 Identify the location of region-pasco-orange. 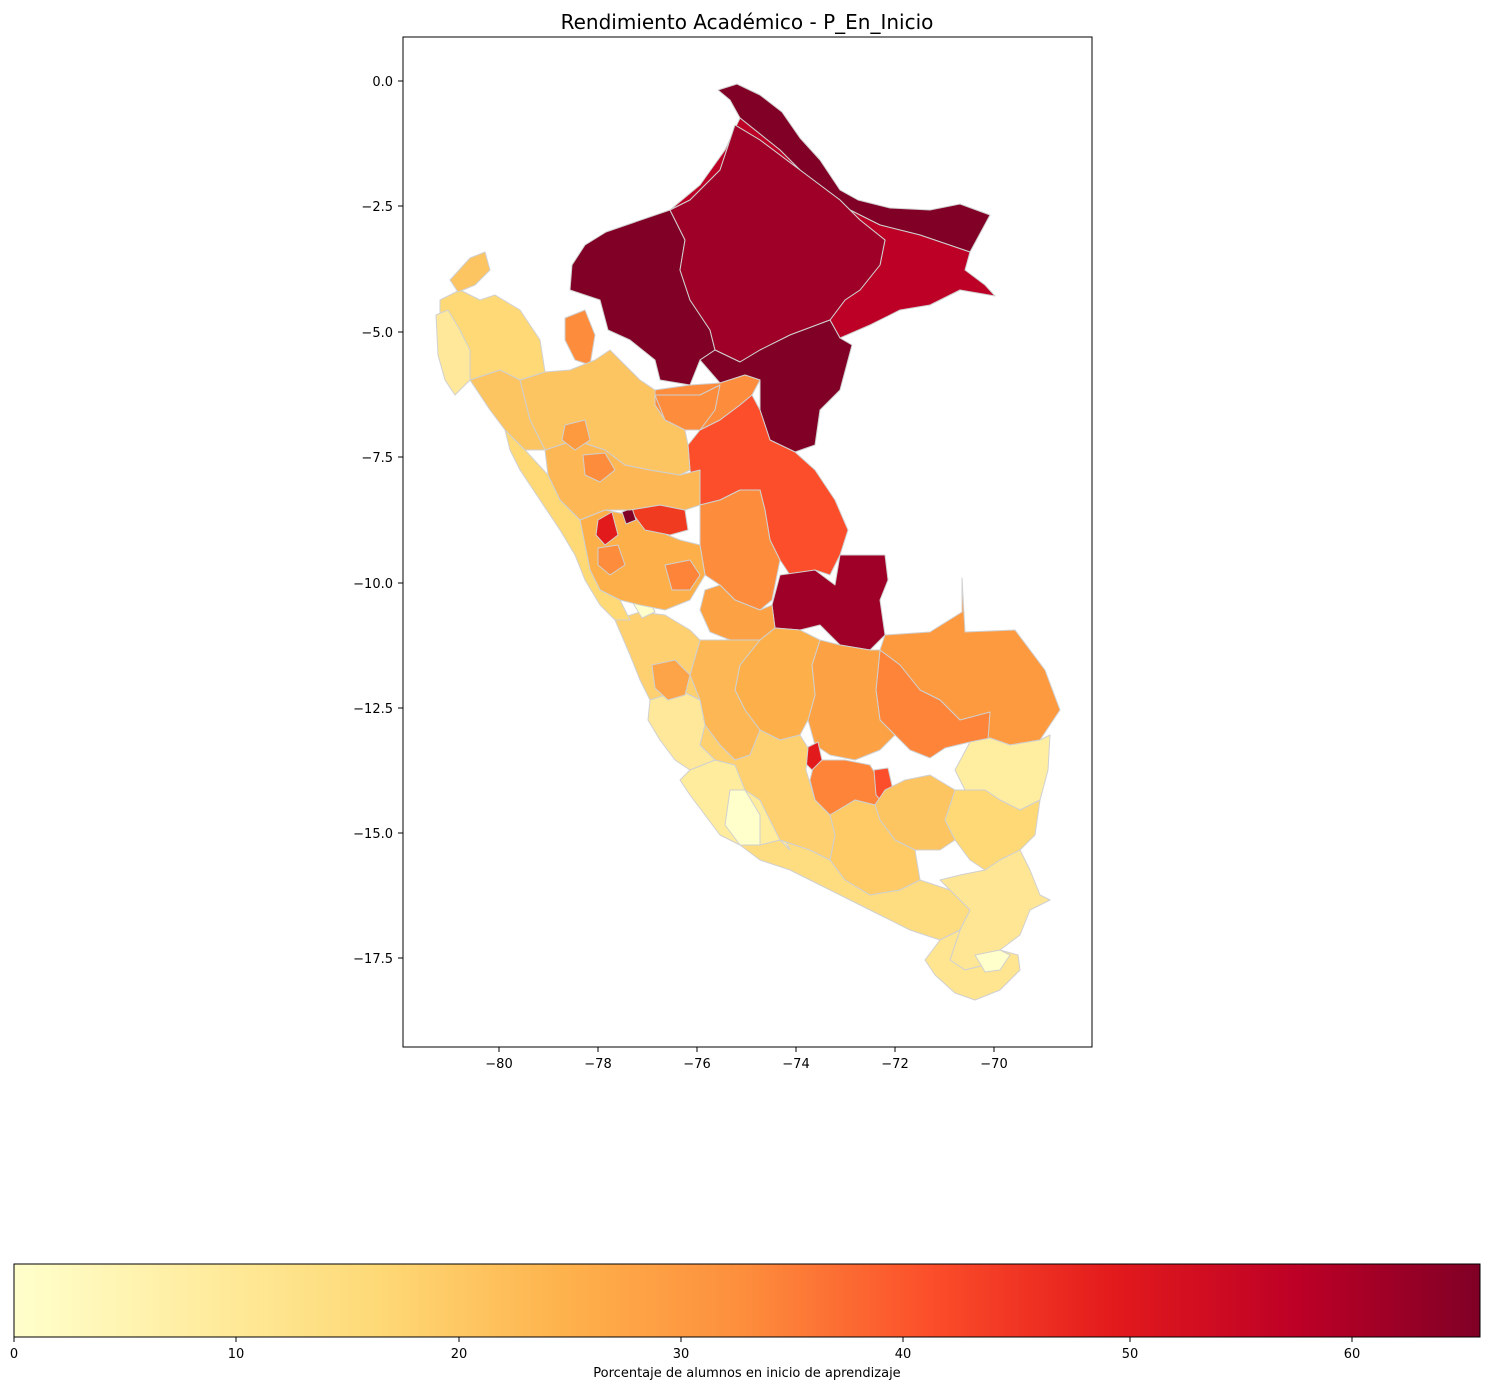
(682, 575).